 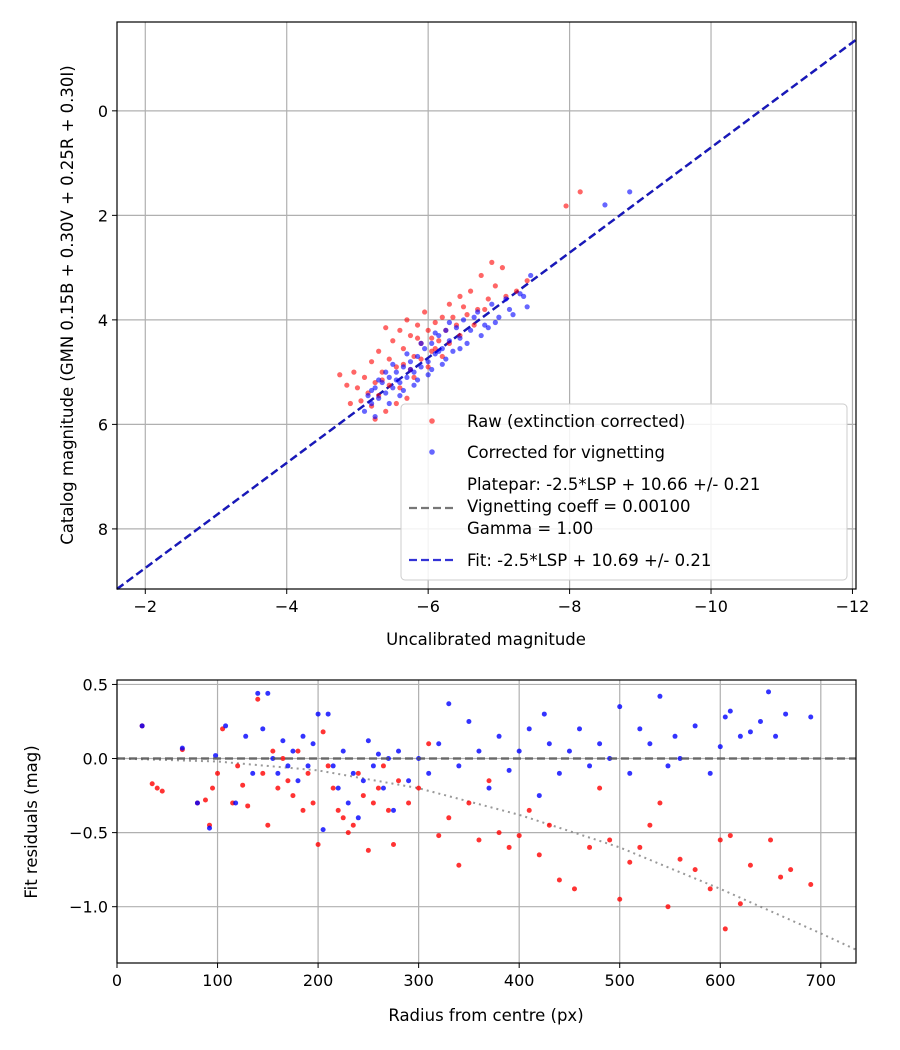 I want to click on top-scatter-points, so click(x=485, y=305).